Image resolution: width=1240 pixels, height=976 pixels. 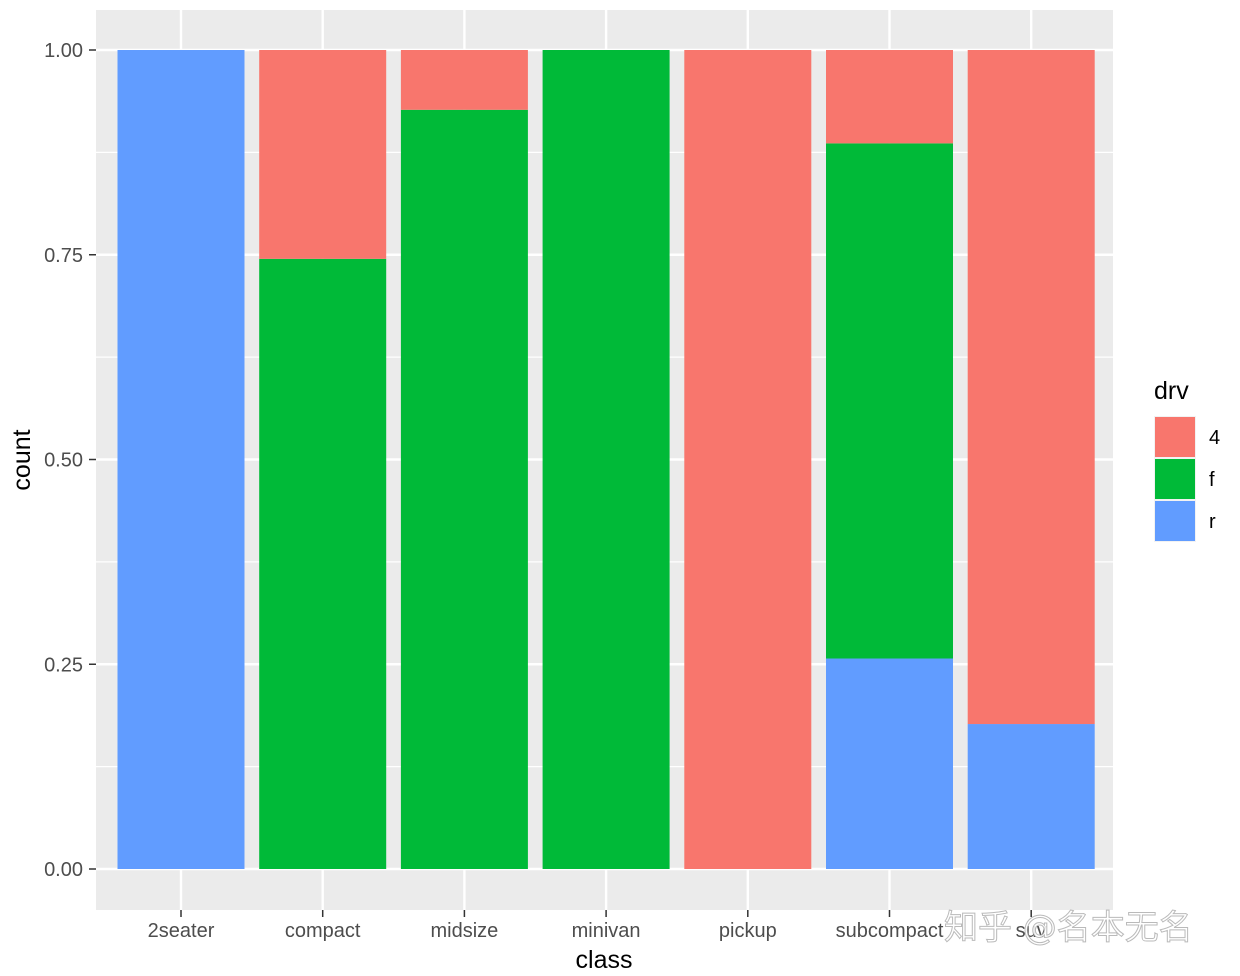 I want to click on x-tick-label: suv, so click(x=1031, y=931).